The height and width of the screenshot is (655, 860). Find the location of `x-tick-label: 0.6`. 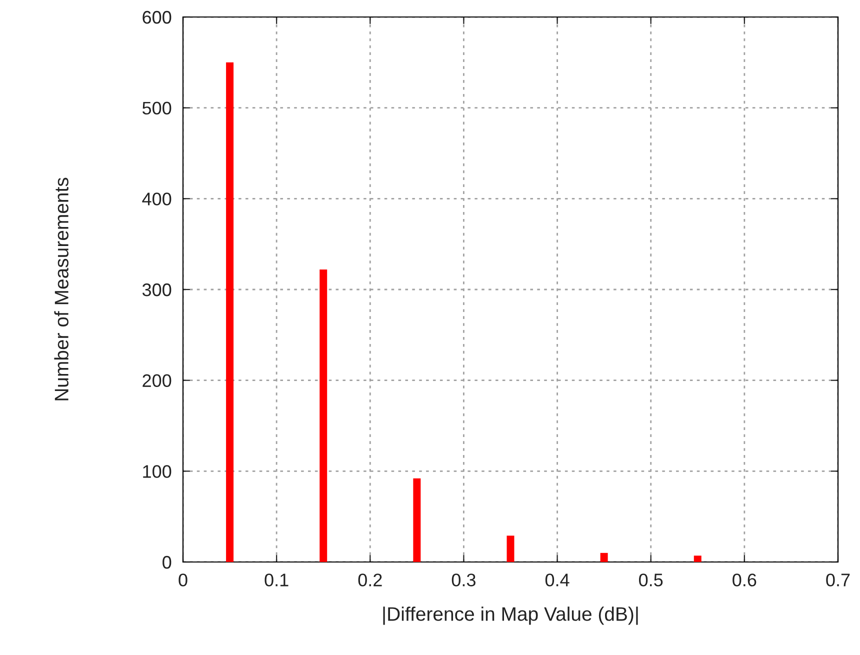

x-tick-label: 0.6 is located at coordinates (744, 580).